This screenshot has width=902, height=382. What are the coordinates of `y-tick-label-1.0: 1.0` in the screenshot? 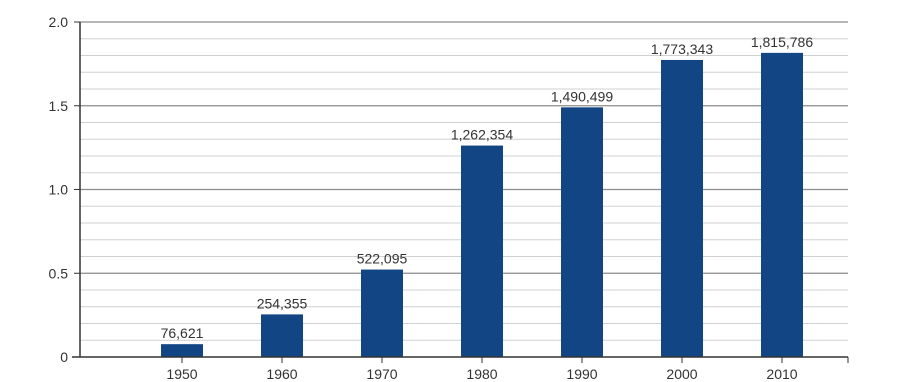 It's located at (59, 190).